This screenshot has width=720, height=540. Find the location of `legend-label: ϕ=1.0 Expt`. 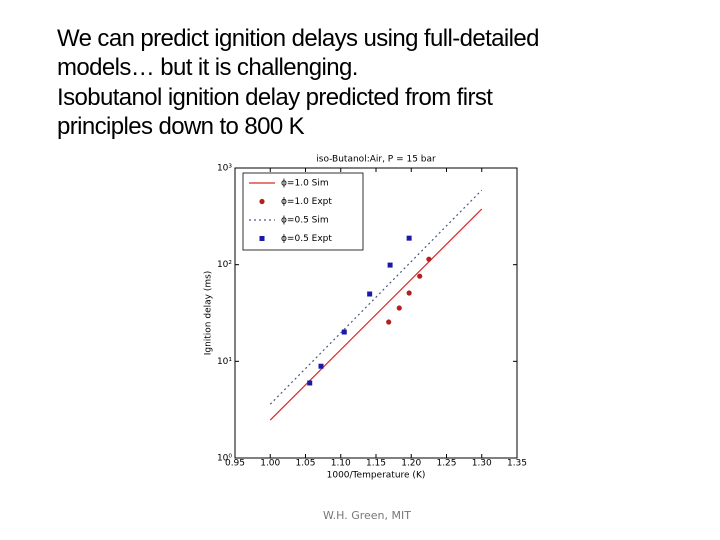

legend-label: ϕ=1.0 Expt is located at coordinates (306, 202).